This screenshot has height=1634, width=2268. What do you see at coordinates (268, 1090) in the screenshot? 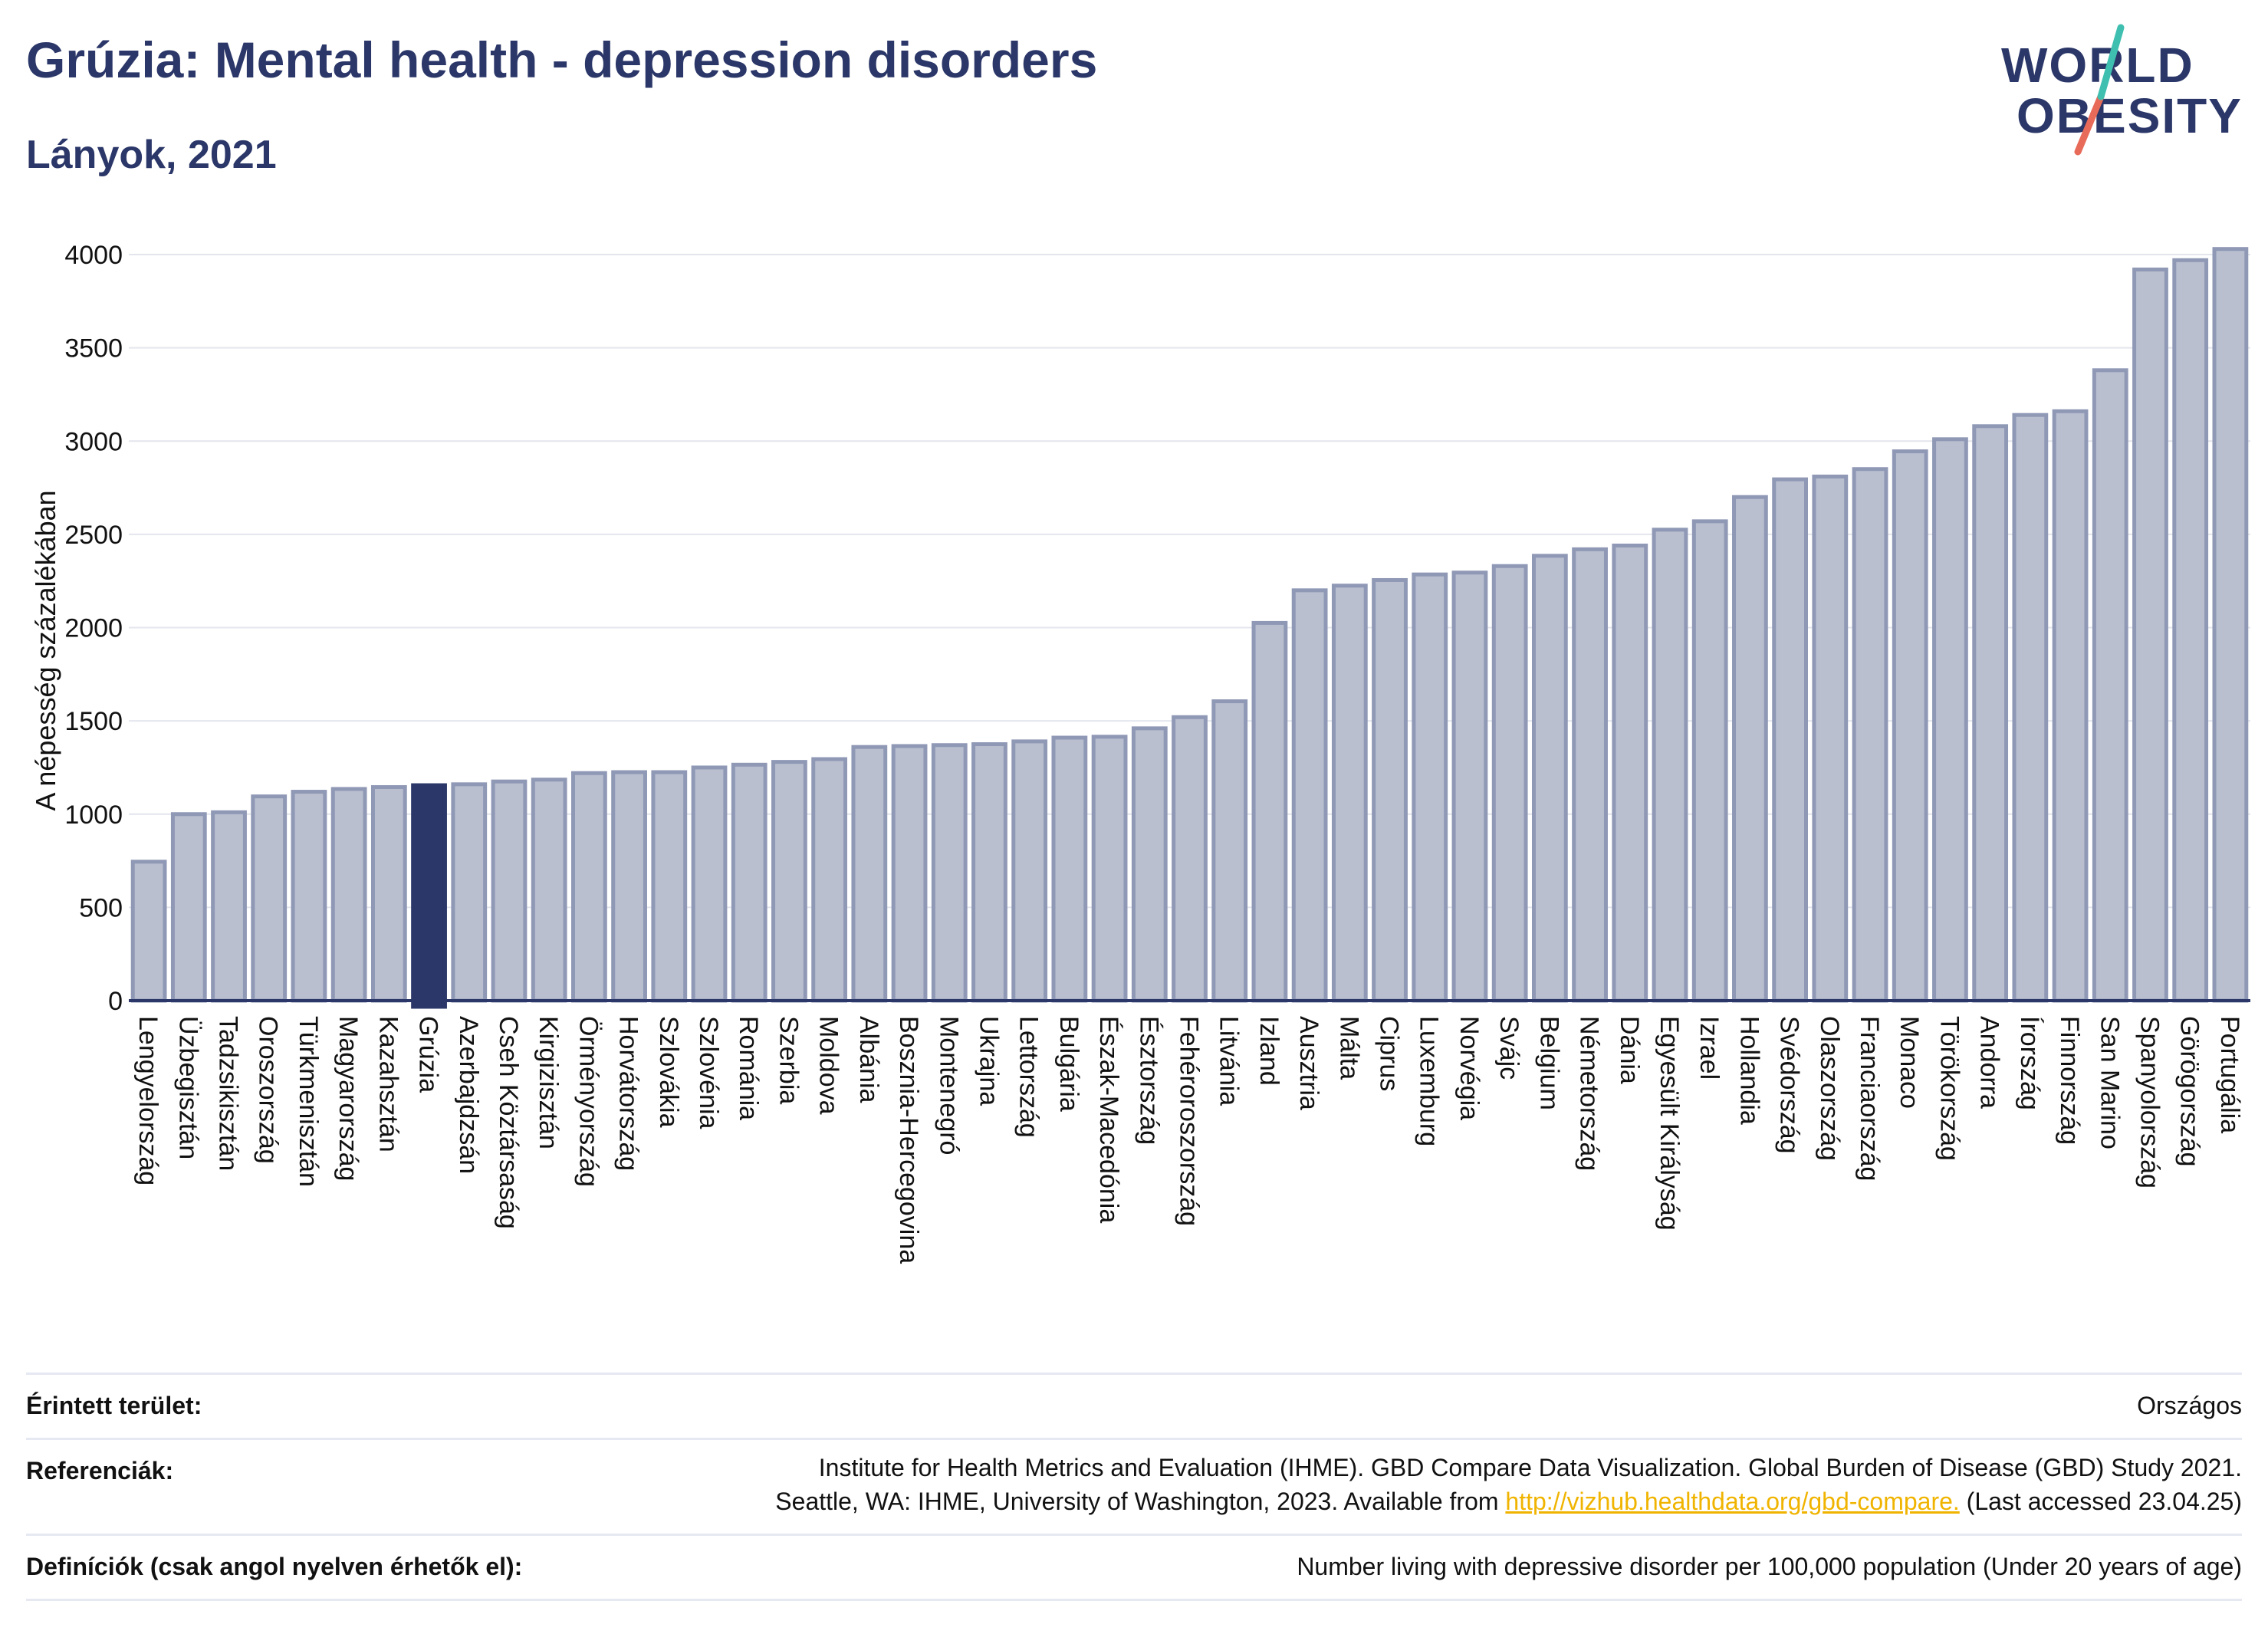
I see `x-tick-label: Oroszország` at bounding box center [268, 1090].